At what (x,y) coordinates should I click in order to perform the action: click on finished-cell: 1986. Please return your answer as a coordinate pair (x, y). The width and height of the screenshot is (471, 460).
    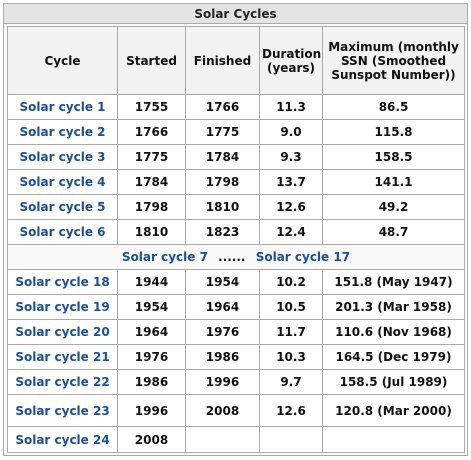
    Looking at the image, I should click on (222, 357).